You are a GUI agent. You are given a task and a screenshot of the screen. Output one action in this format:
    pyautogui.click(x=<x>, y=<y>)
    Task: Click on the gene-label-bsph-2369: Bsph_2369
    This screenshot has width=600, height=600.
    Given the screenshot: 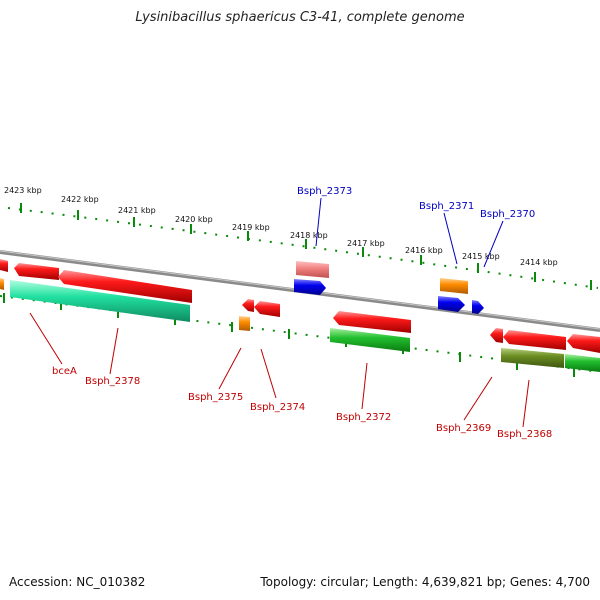 What is the action you would take?
    pyautogui.click(x=463, y=428)
    